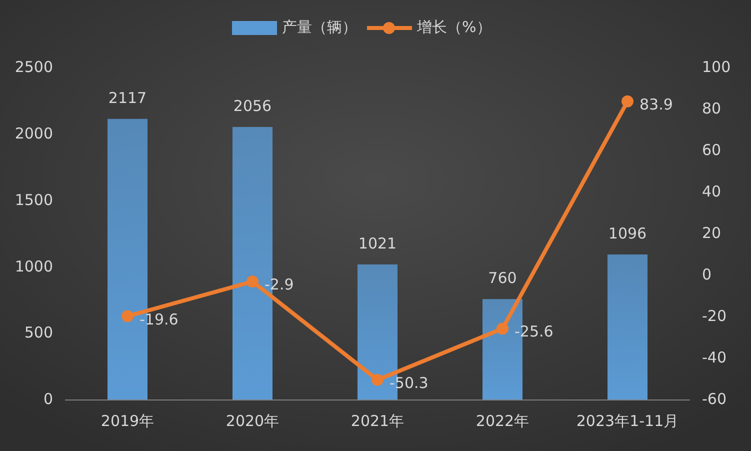 The image size is (751, 451). I want to click on y-tick-label: 2500, so click(33, 67).